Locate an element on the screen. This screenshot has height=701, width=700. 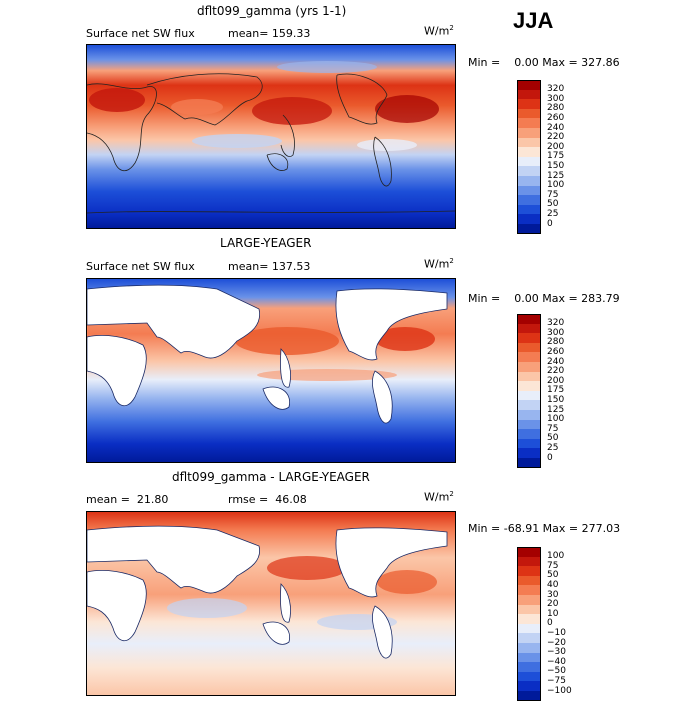
colorbar-tick-label: 20 is located at coordinates (553, 604).